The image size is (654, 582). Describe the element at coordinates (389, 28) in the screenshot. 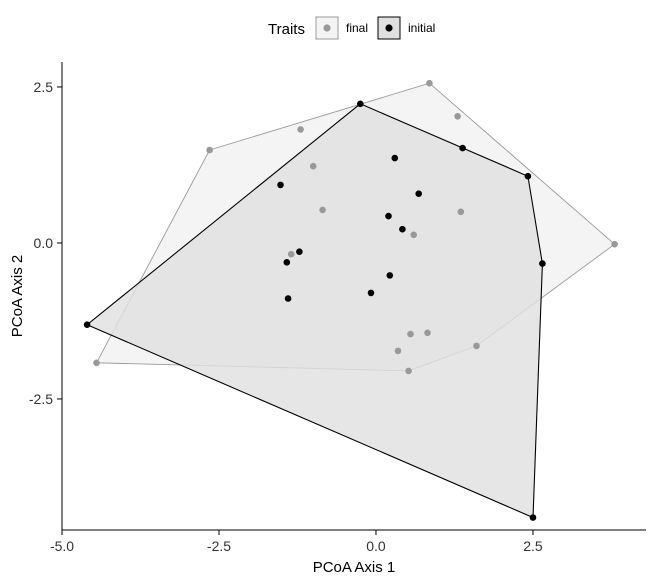

I see `legend-marker-initial` at that location.